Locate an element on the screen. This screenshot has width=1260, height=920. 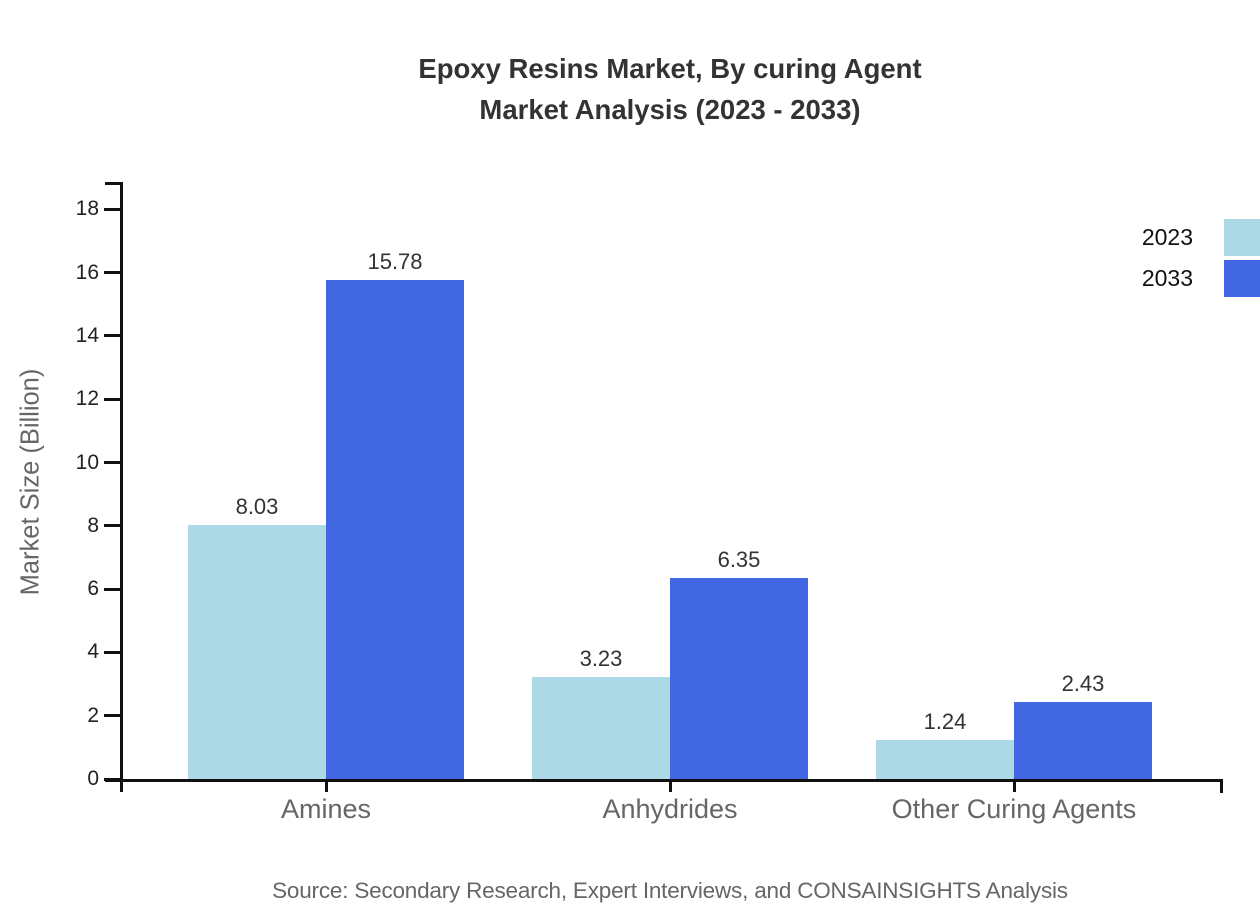
x-axis-end-cap is located at coordinates (1221, 785).